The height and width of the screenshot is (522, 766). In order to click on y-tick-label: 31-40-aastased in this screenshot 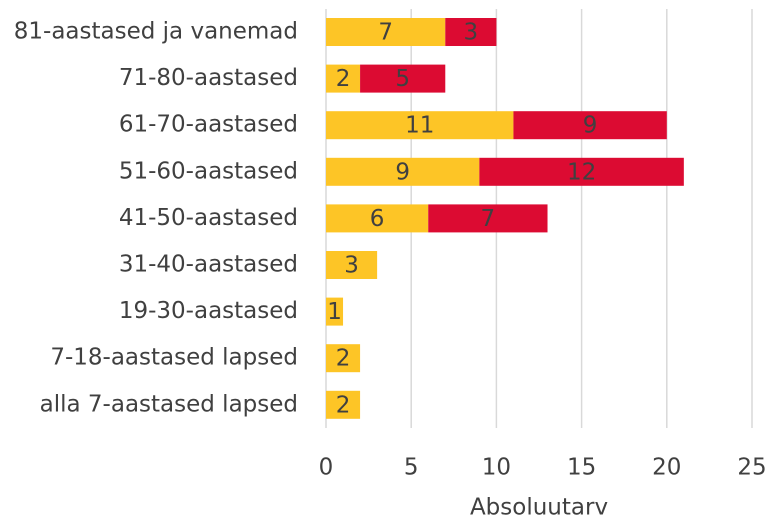, I will do `click(208, 265)`.